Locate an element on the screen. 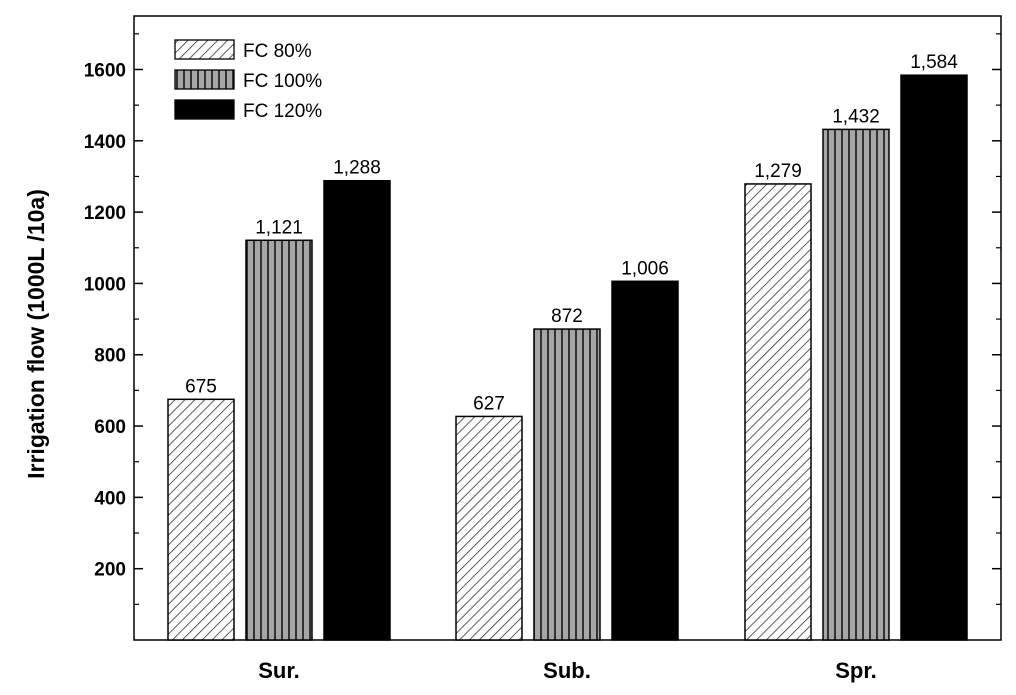 The width and height of the screenshot is (1016, 695). x-category-label: Sub. is located at coordinates (567, 670).